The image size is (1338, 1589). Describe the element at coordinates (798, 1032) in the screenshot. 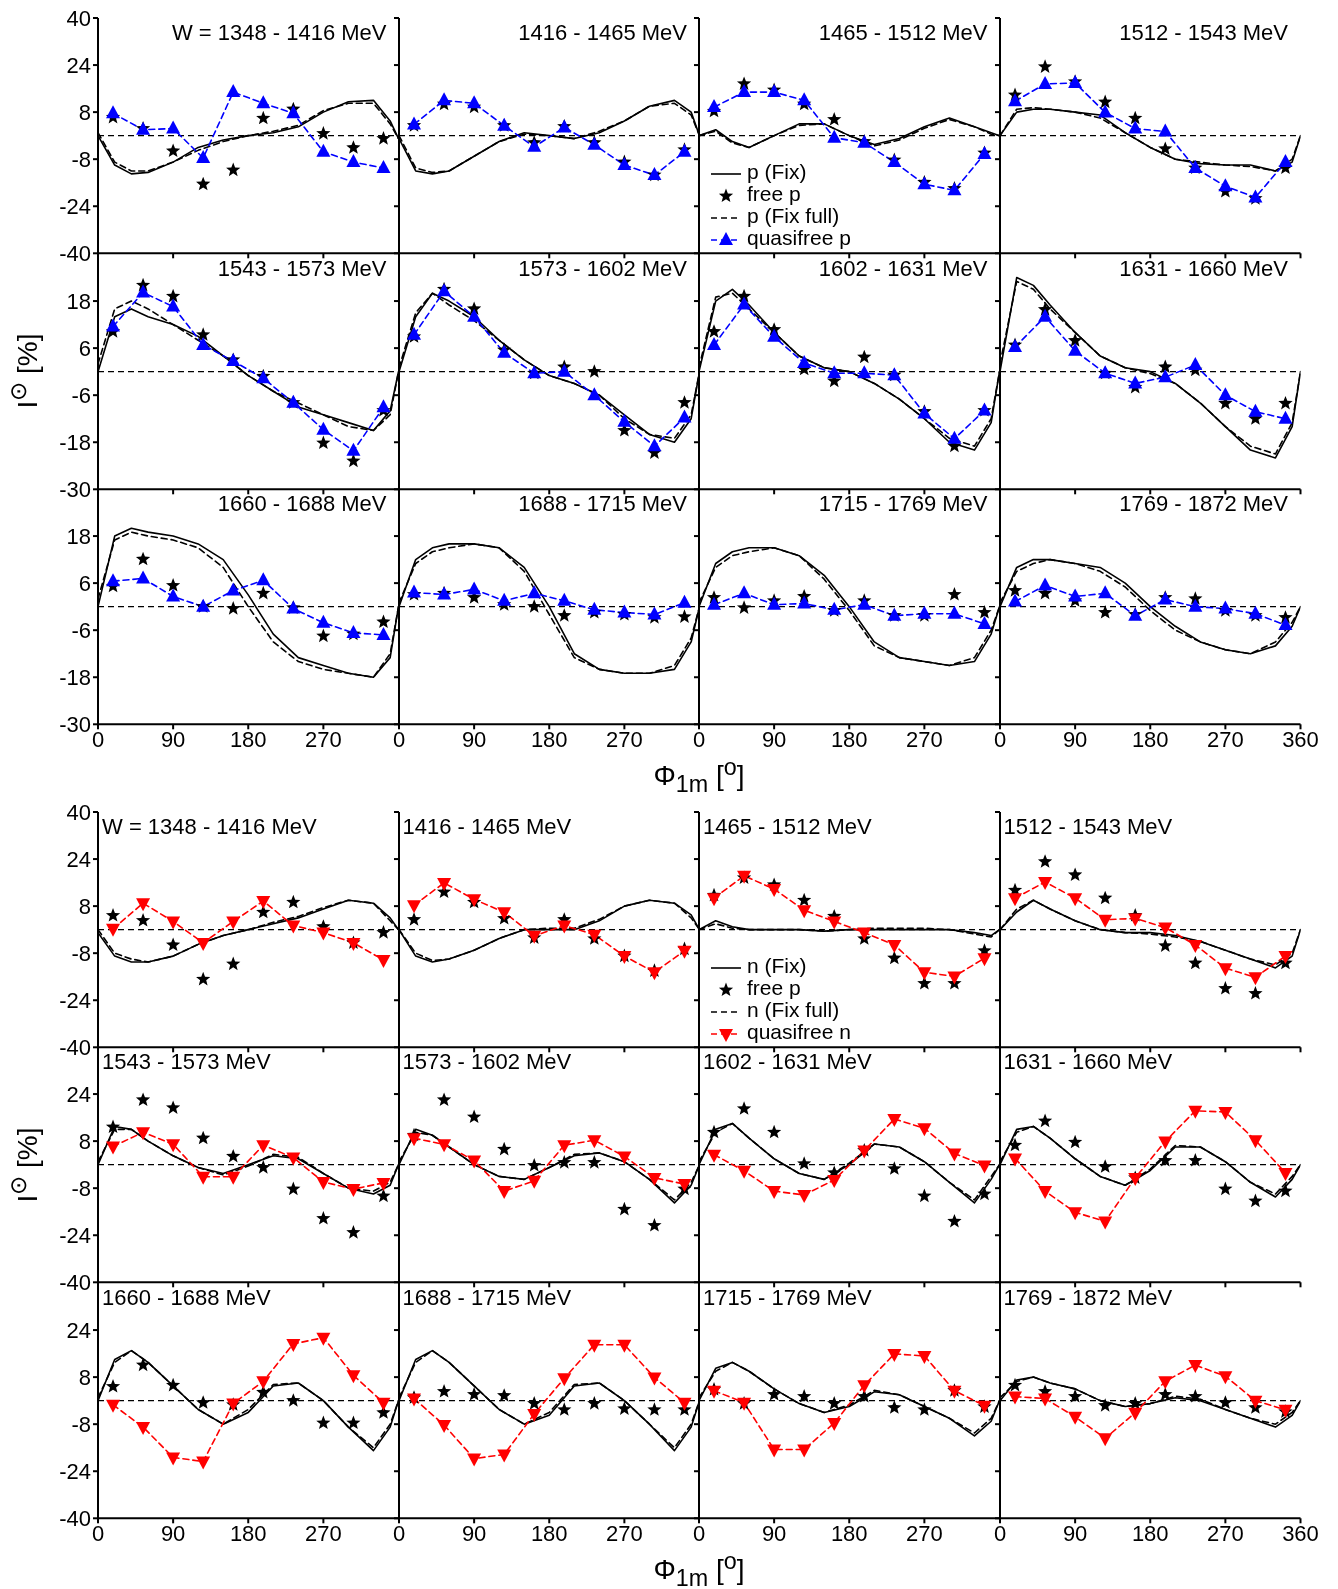

I see `legend-label: quasifree n` at that location.